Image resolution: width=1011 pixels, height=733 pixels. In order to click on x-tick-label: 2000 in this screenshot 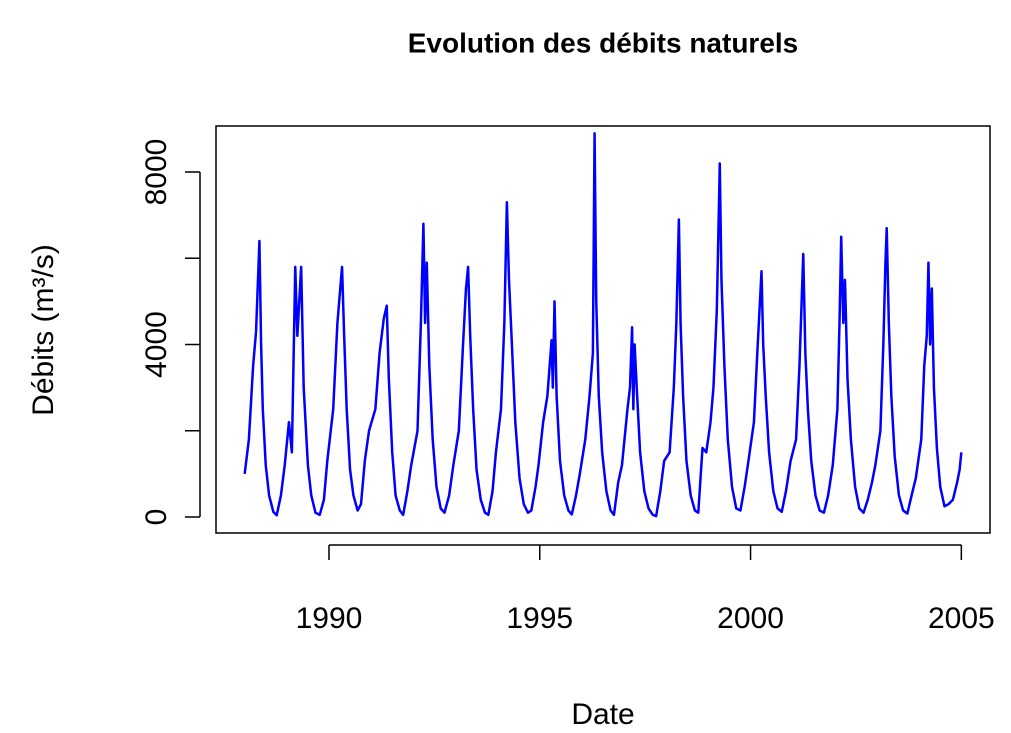, I will do `click(750, 618)`.